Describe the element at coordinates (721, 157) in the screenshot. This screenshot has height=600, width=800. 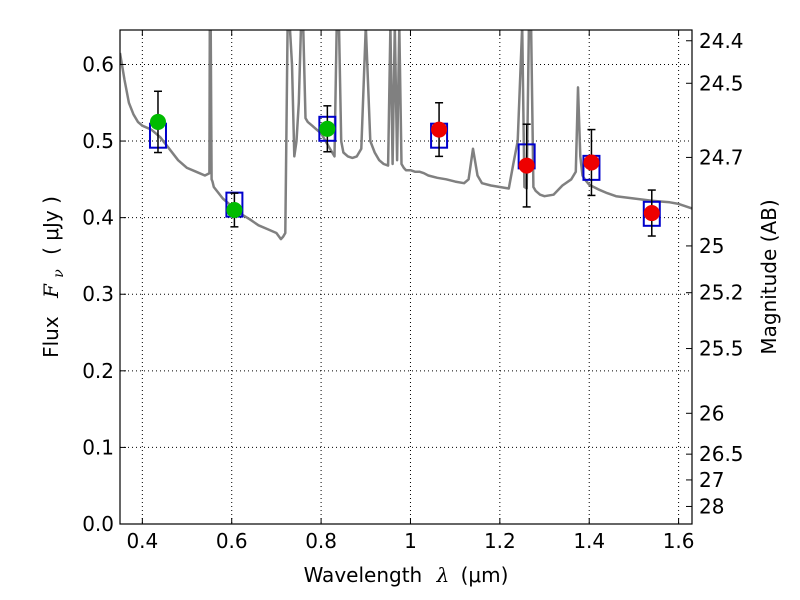
I see `magnitude-tick-label: 24.7` at that location.